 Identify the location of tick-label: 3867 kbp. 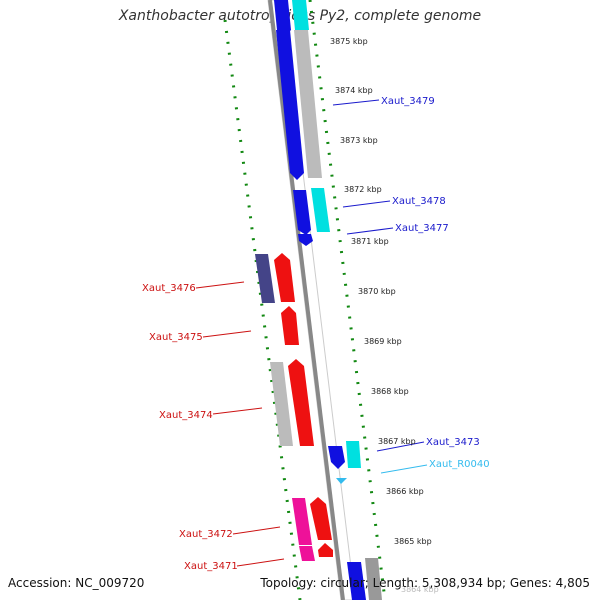
(397, 441).